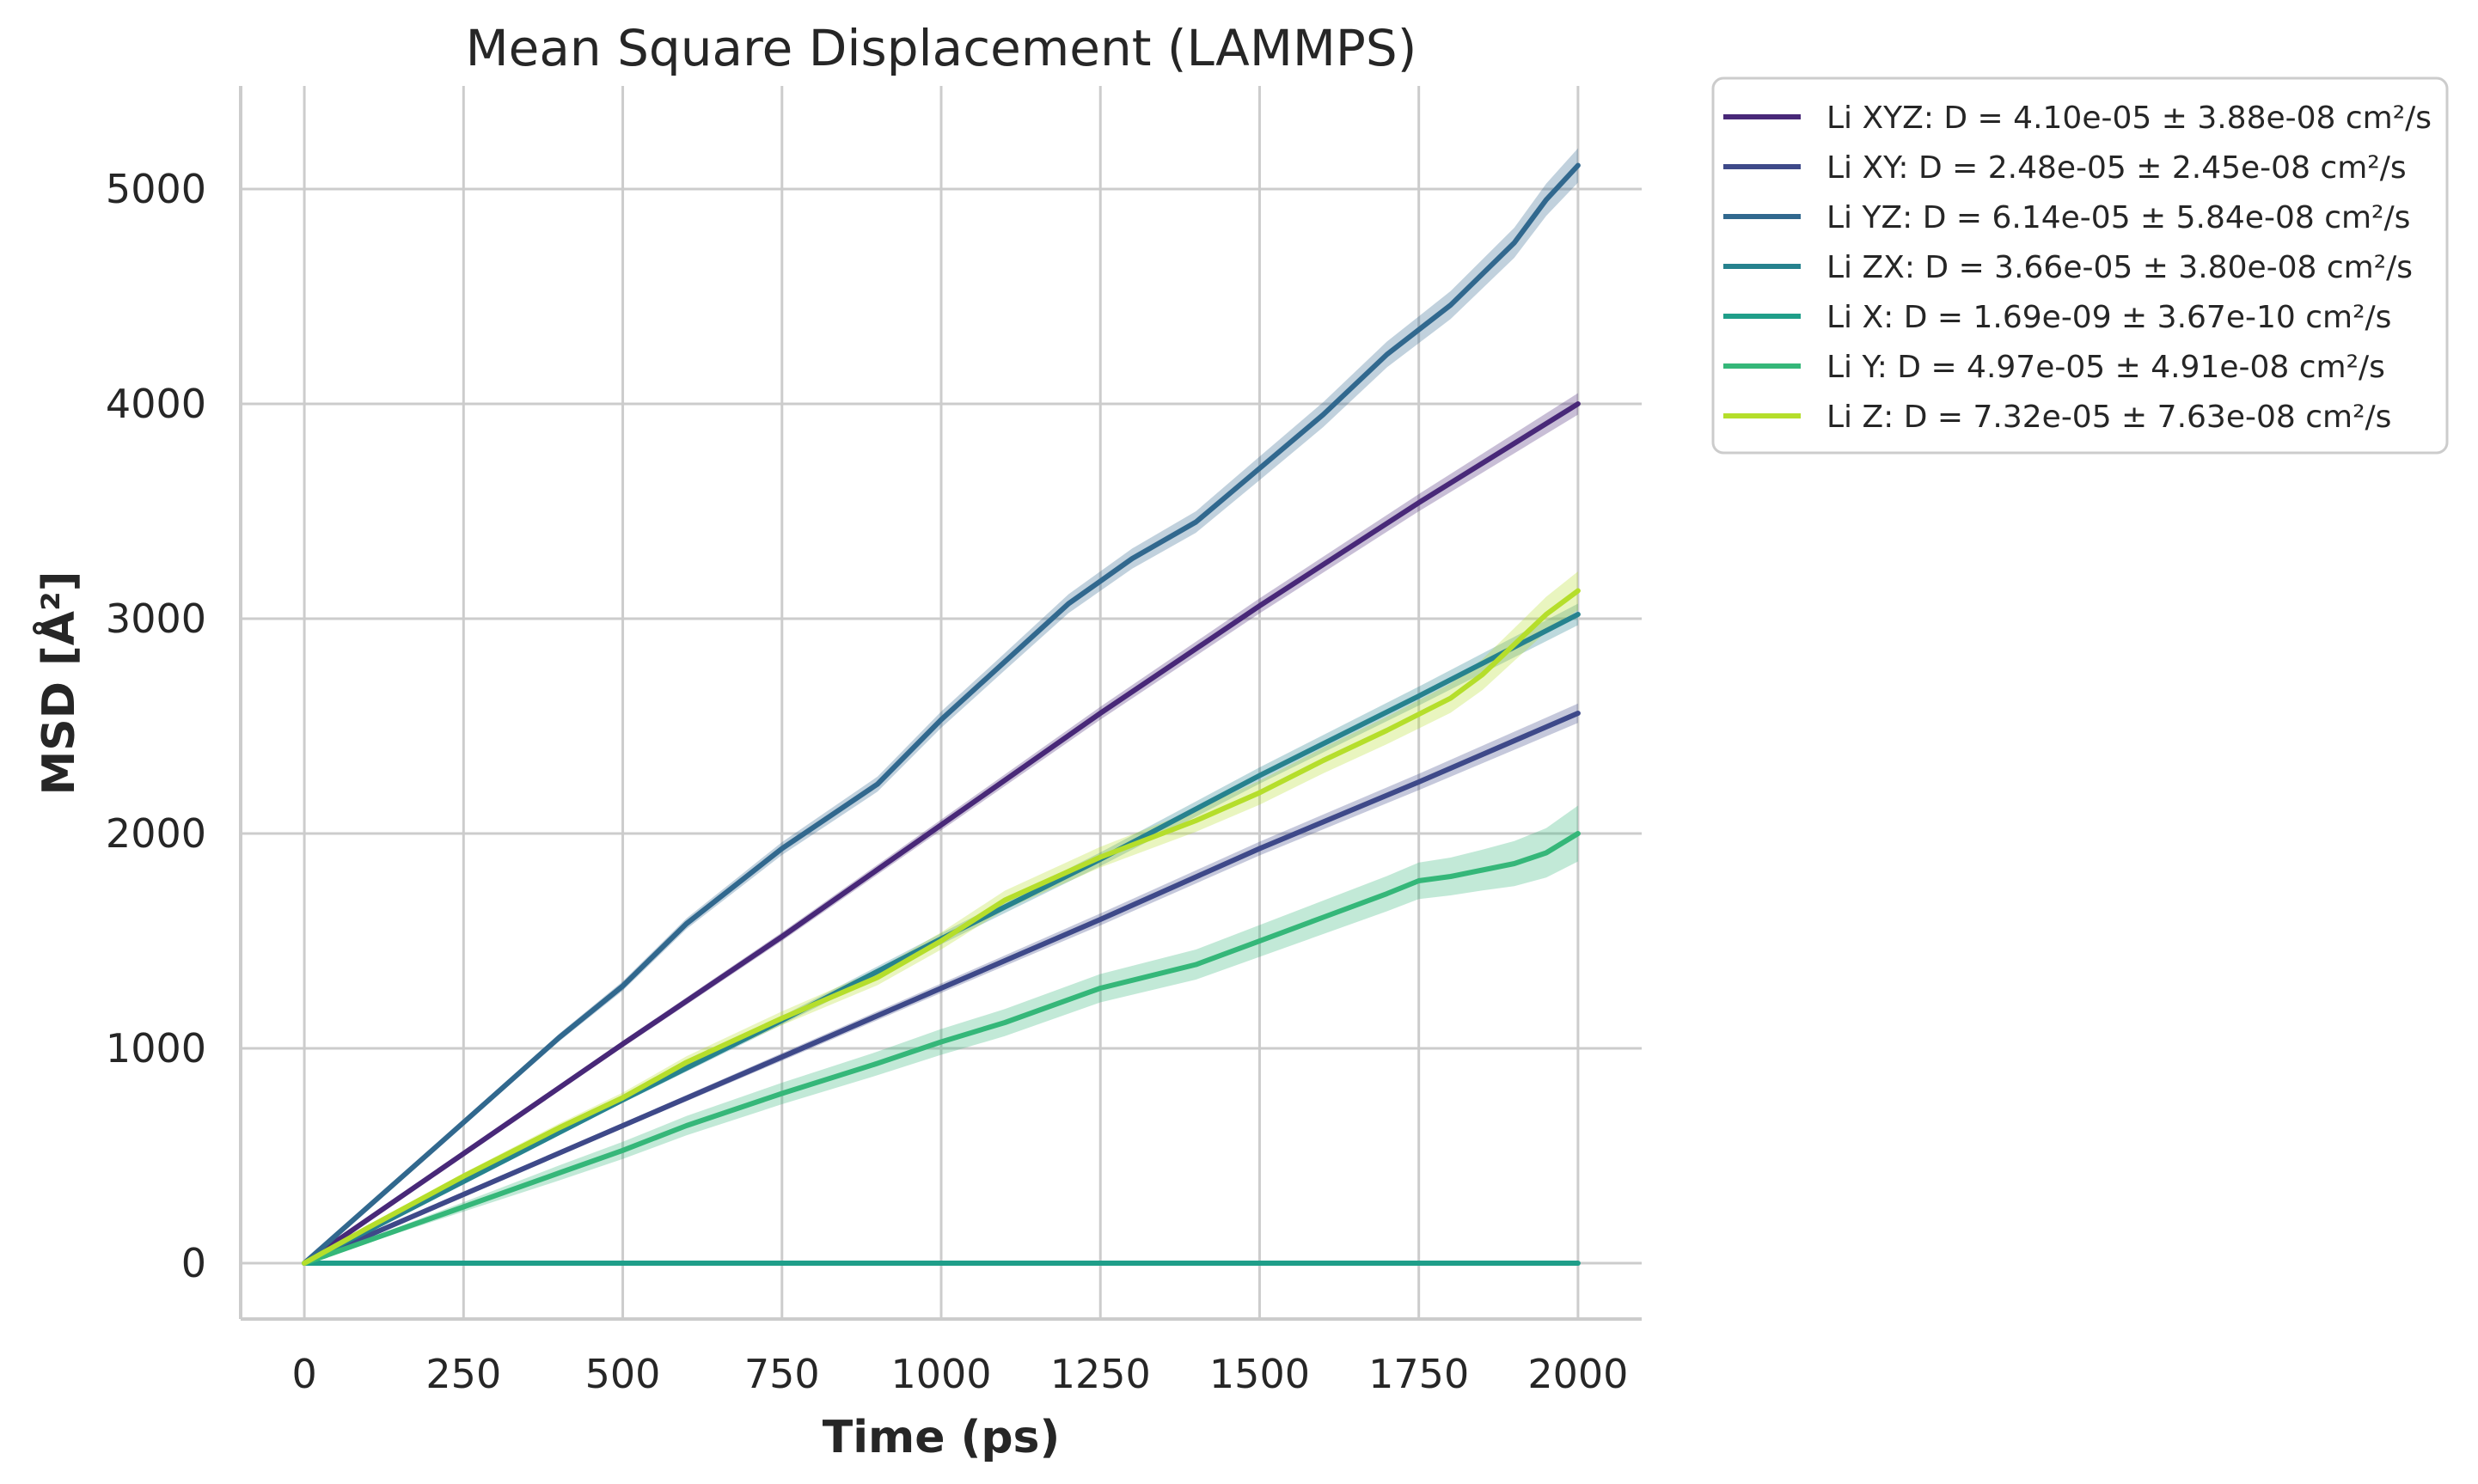 The height and width of the screenshot is (1484, 2478). Describe the element at coordinates (156, 1048) in the screenshot. I see `y-tick-label: 1000` at that location.